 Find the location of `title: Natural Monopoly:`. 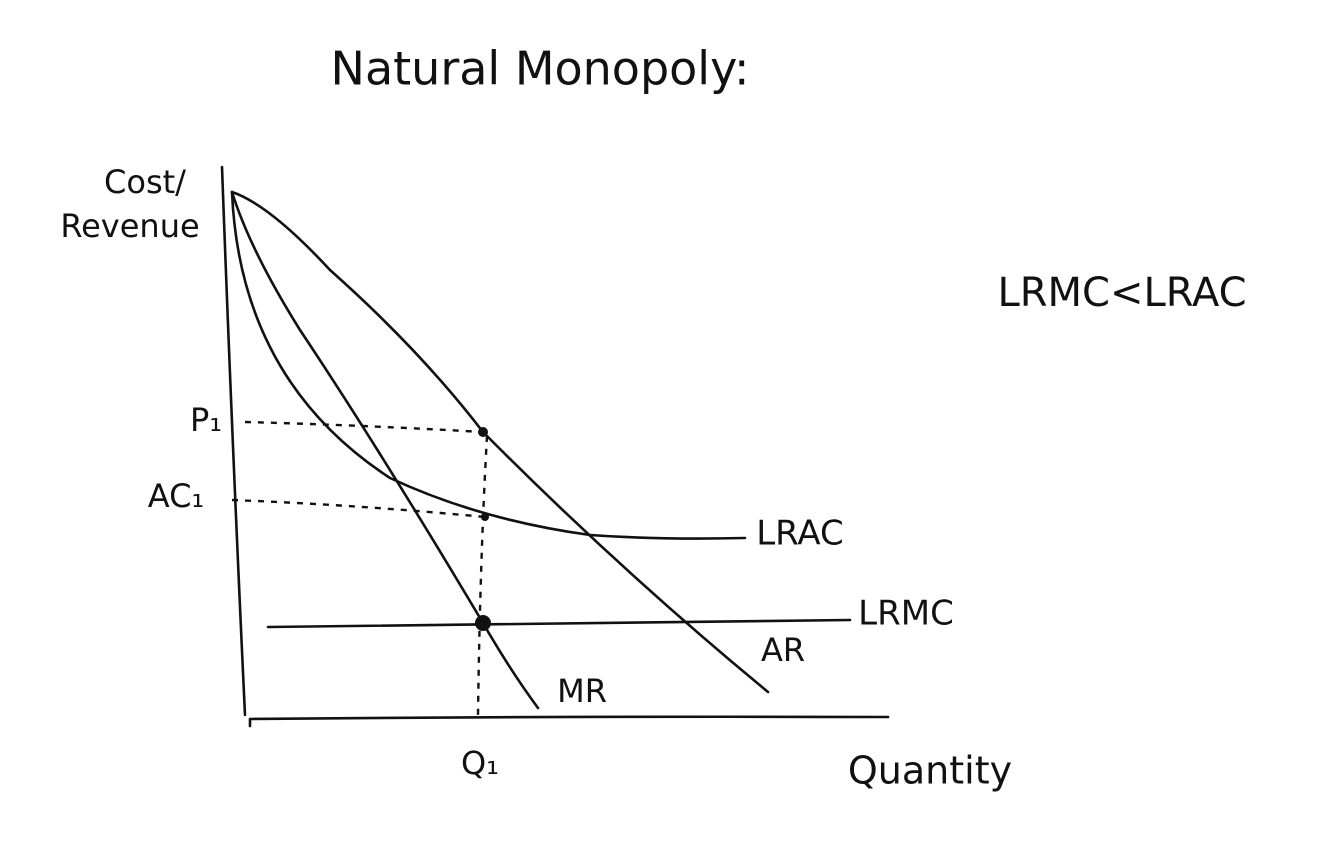

title: Natural Monopoly: is located at coordinates (540, 69).